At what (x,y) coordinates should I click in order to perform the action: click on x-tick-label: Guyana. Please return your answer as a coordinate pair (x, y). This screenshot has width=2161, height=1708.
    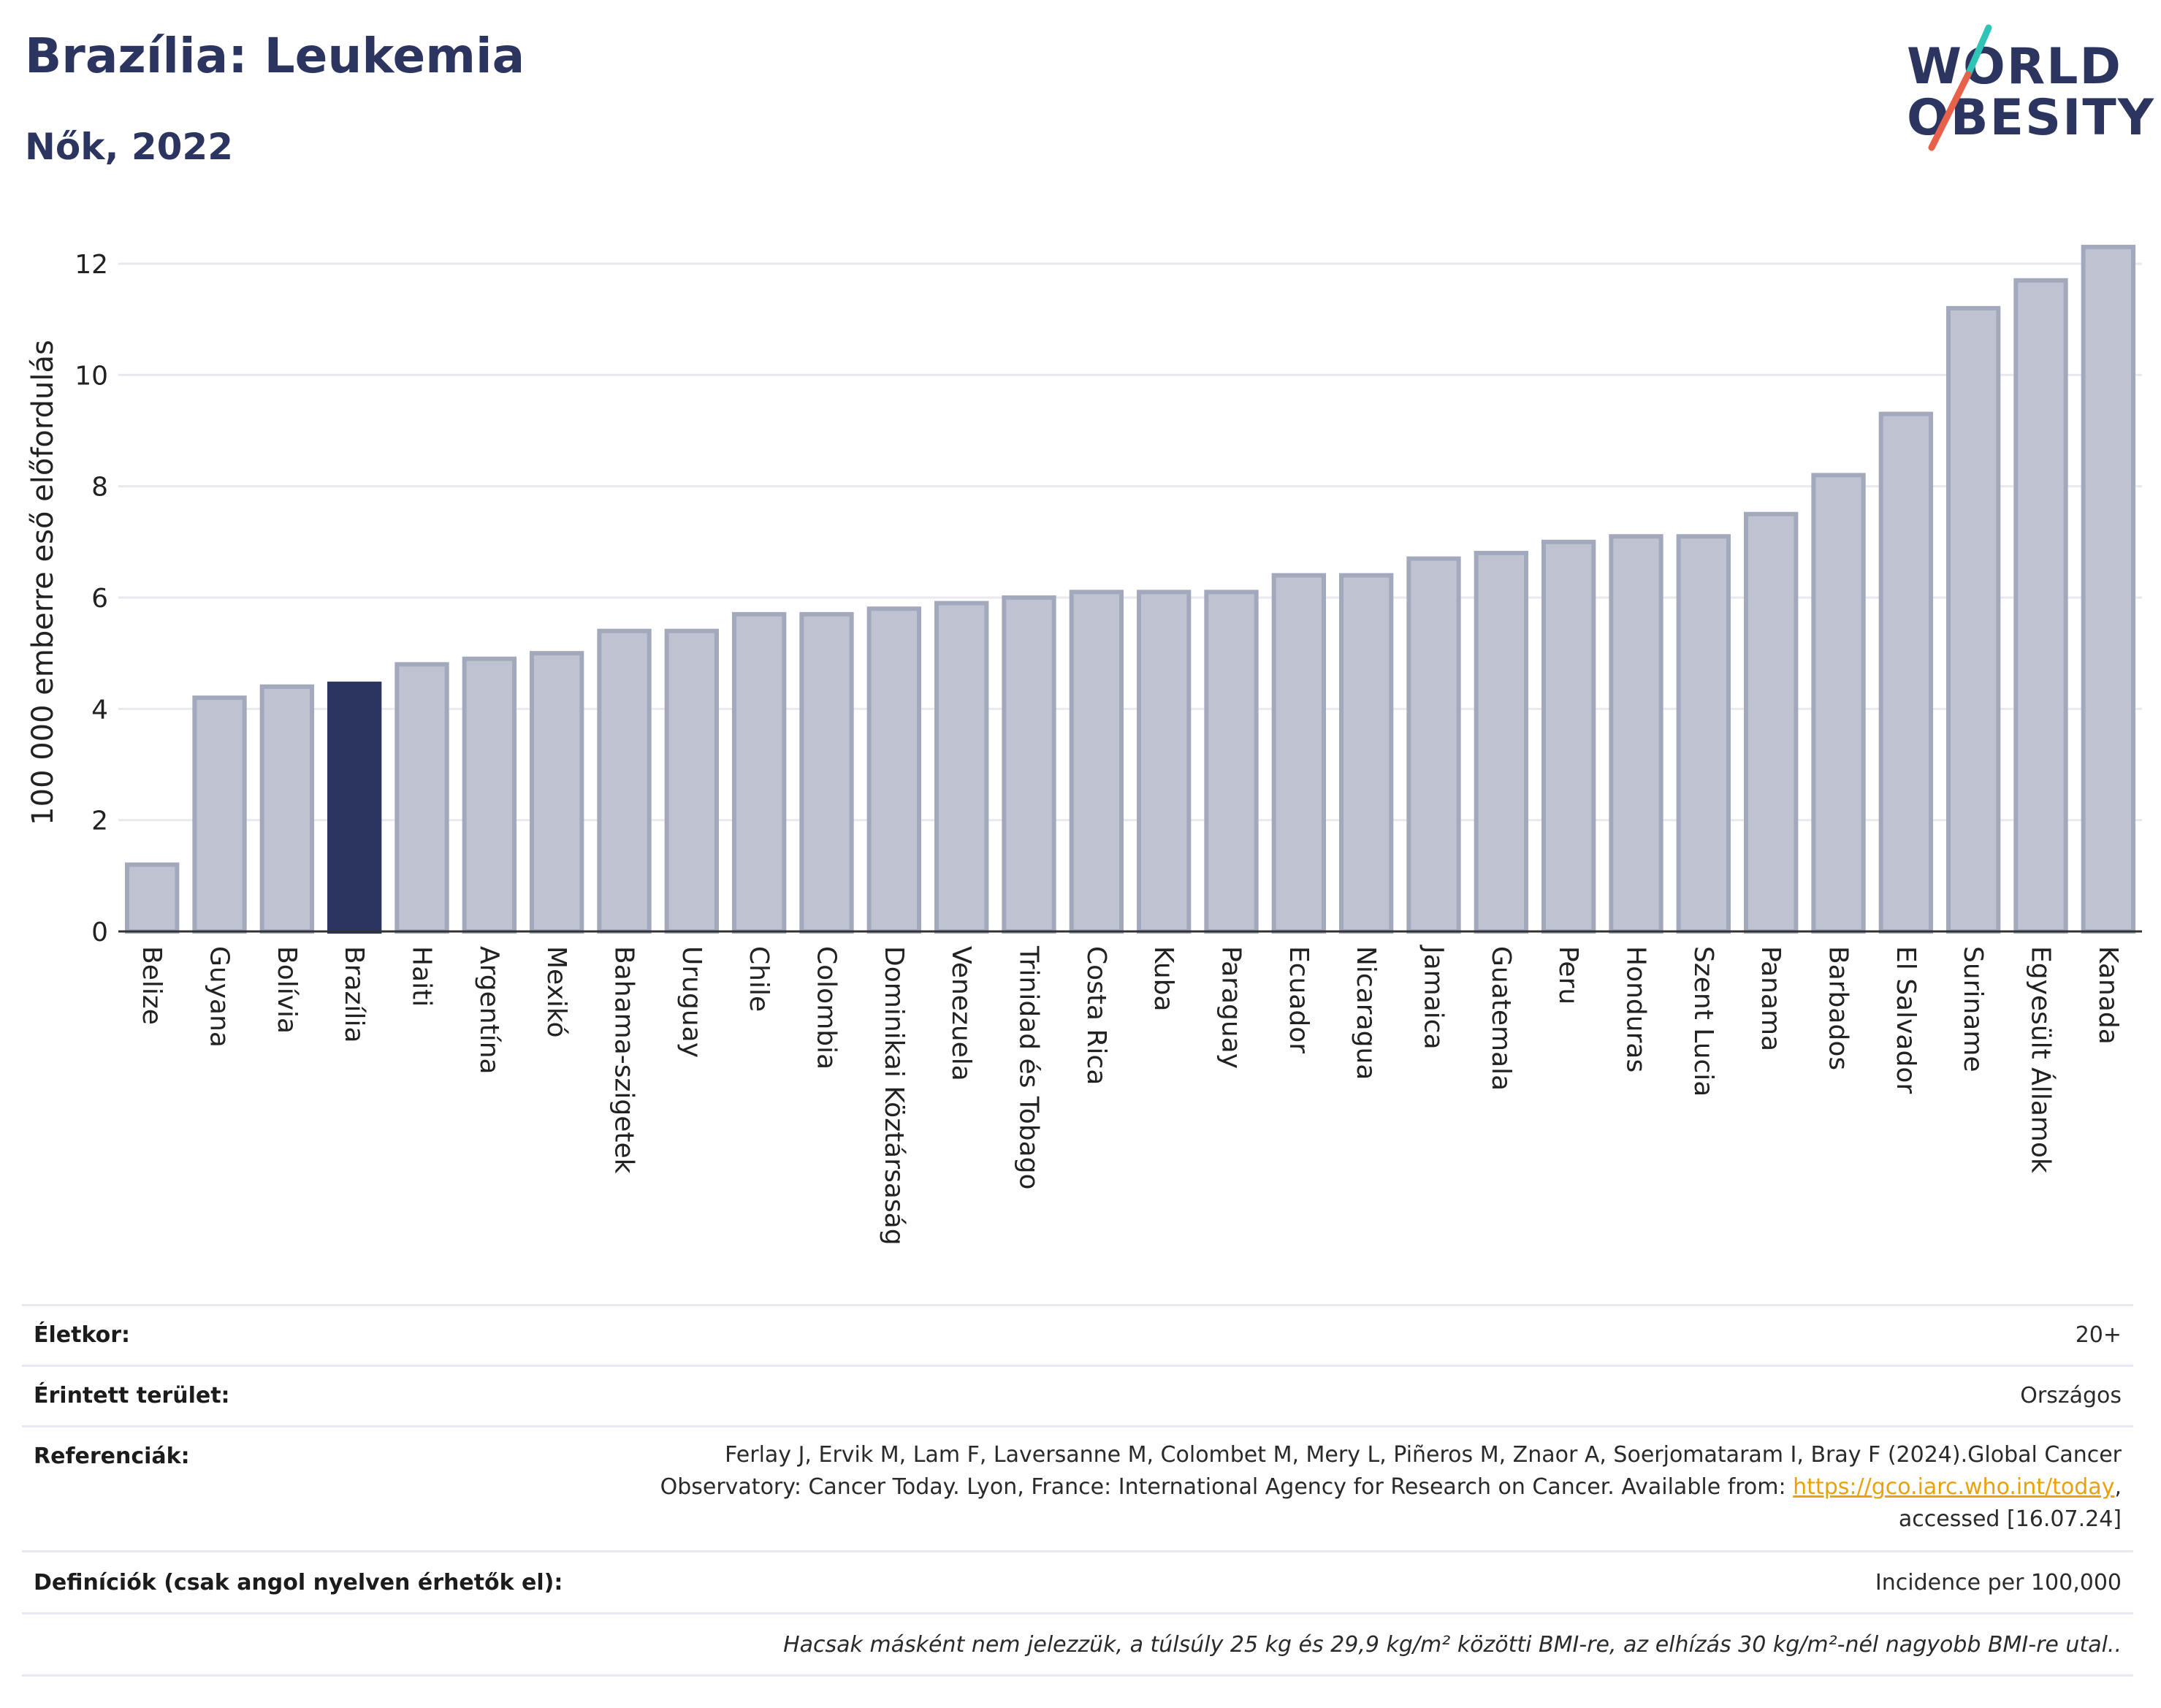
    Looking at the image, I should click on (220, 997).